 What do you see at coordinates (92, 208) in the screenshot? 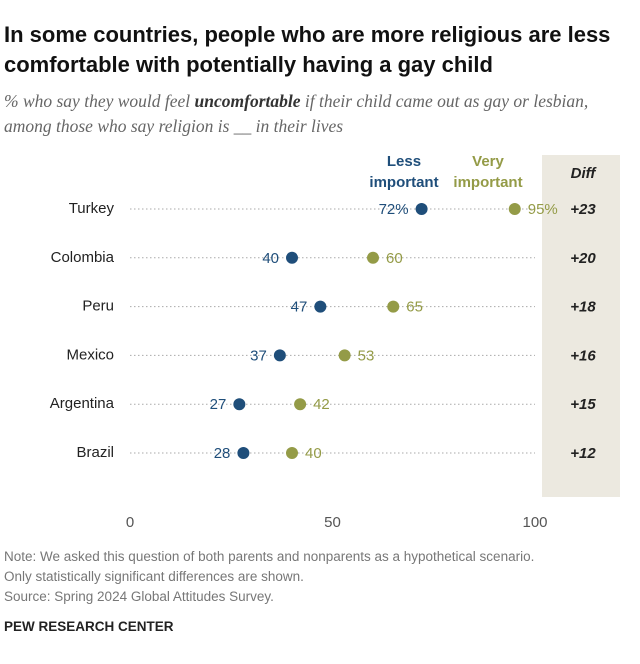
I see `category-label: Turkey` at bounding box center [92, 208].